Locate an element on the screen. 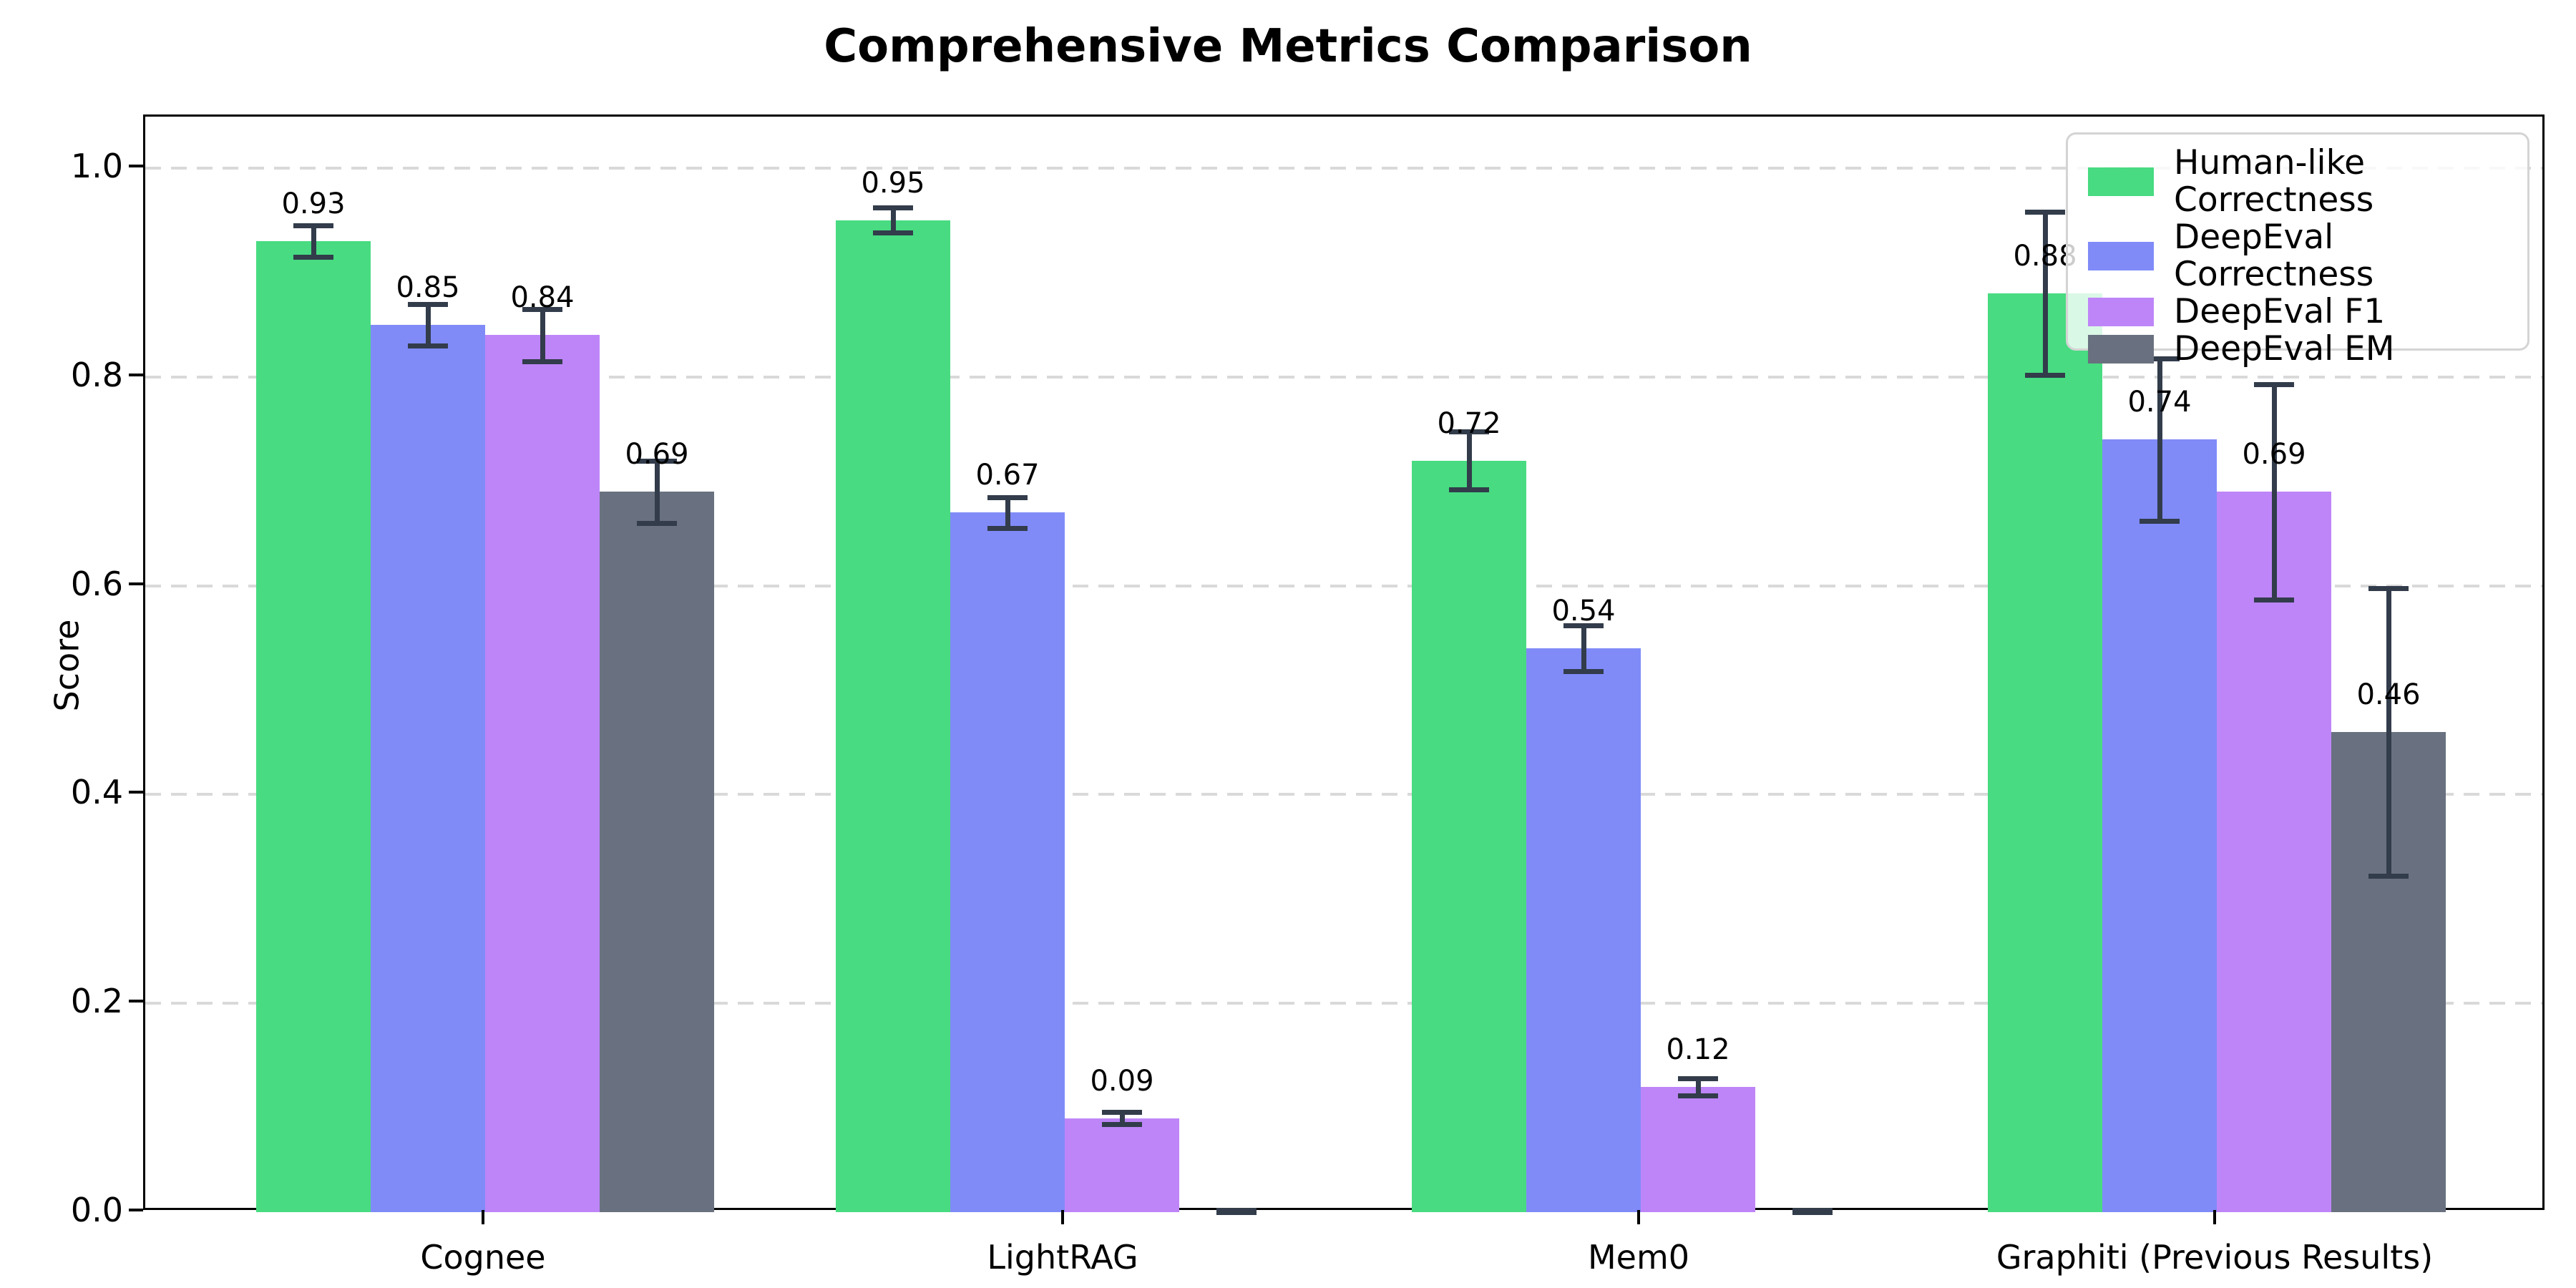 The image size is (2576, 1288). y-axis-label: Score is located at coordinates (67, 665).